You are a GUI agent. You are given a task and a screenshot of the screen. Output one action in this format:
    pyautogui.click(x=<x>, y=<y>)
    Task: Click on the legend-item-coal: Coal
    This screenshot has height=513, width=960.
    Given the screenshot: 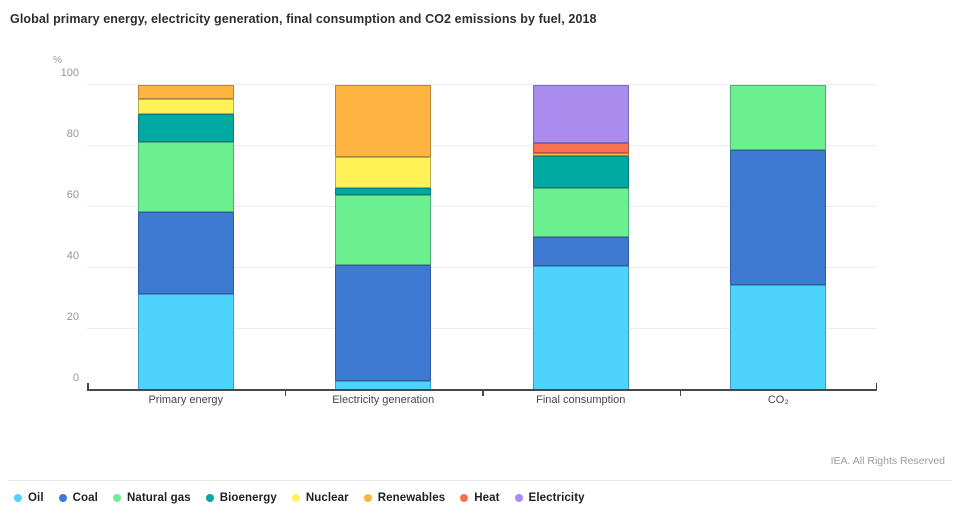 What is the action you would take?
    pyautogui.click(x=78, y=498)
    